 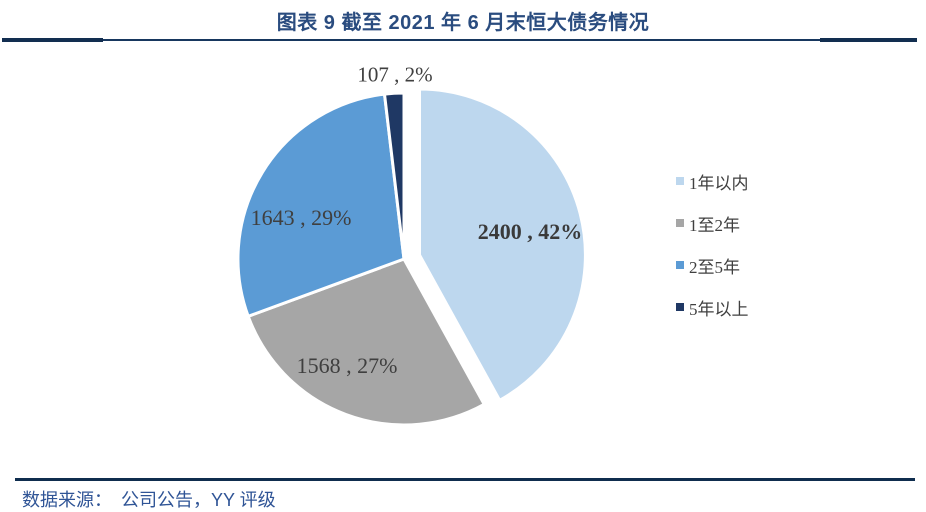 I want to click on title-underline-thin, so click(x=459, y=40).